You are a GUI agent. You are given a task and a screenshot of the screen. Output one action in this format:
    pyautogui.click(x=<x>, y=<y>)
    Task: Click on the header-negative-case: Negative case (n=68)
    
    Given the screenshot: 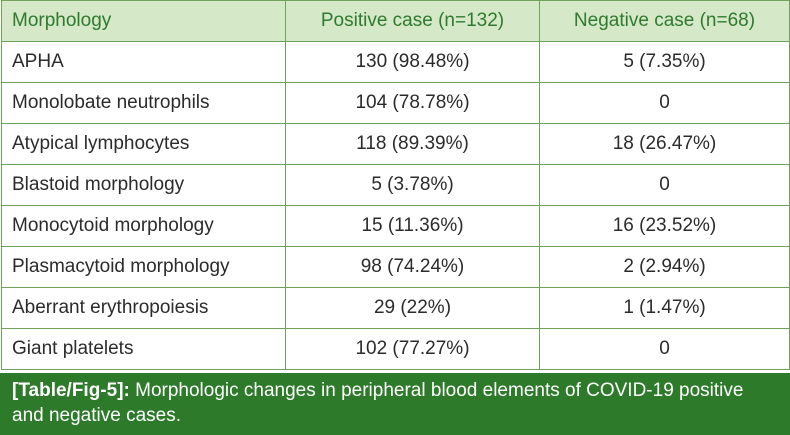 What is the action you would take?
    pyautogui.click(x=664, y=21)
    